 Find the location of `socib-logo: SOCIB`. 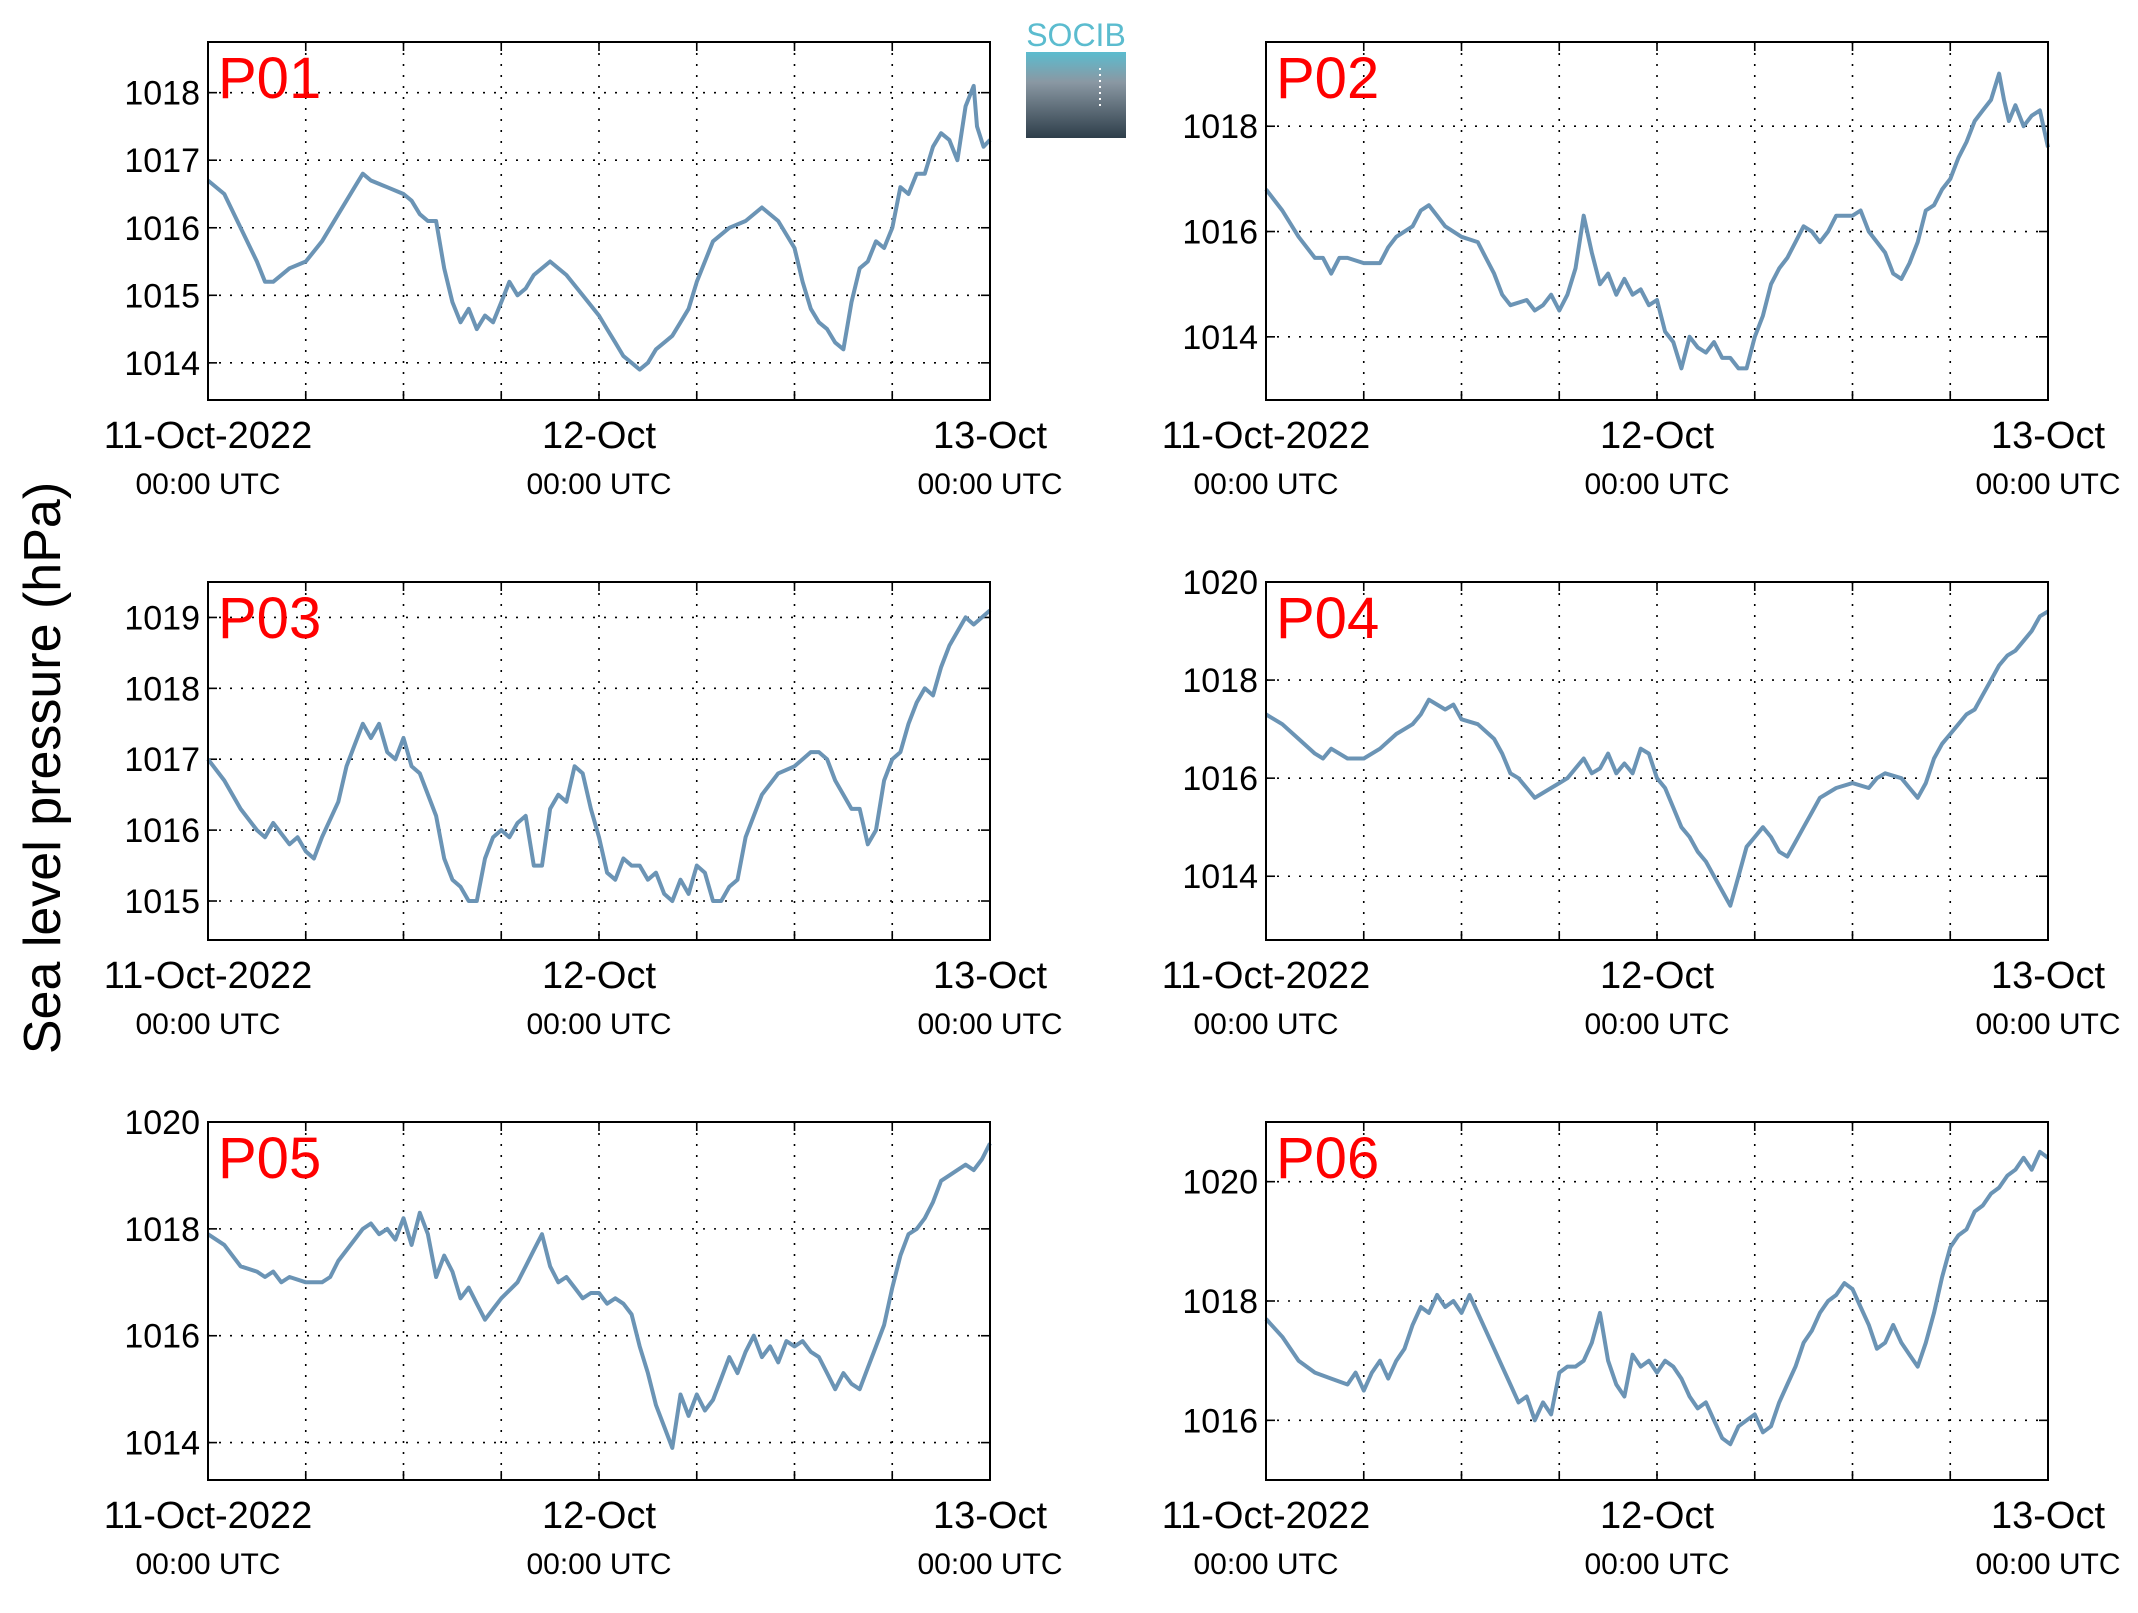

socib-logo: SOCIB is located at coordinates (1076, 77).